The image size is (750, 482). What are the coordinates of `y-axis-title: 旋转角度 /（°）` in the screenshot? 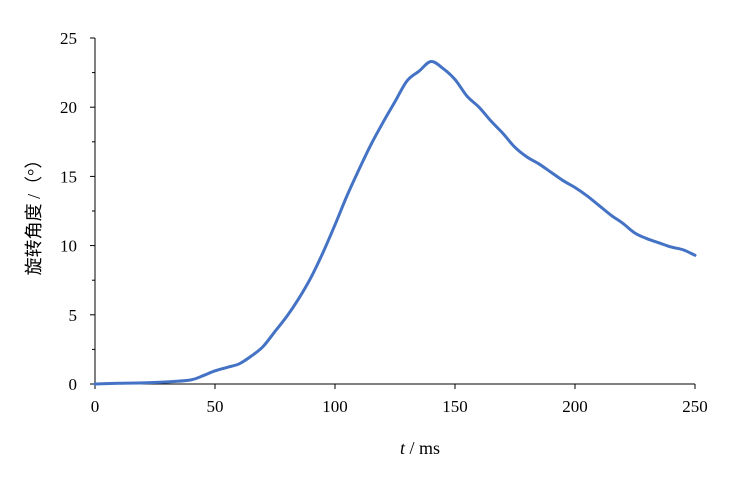 It's located at (34, 213).